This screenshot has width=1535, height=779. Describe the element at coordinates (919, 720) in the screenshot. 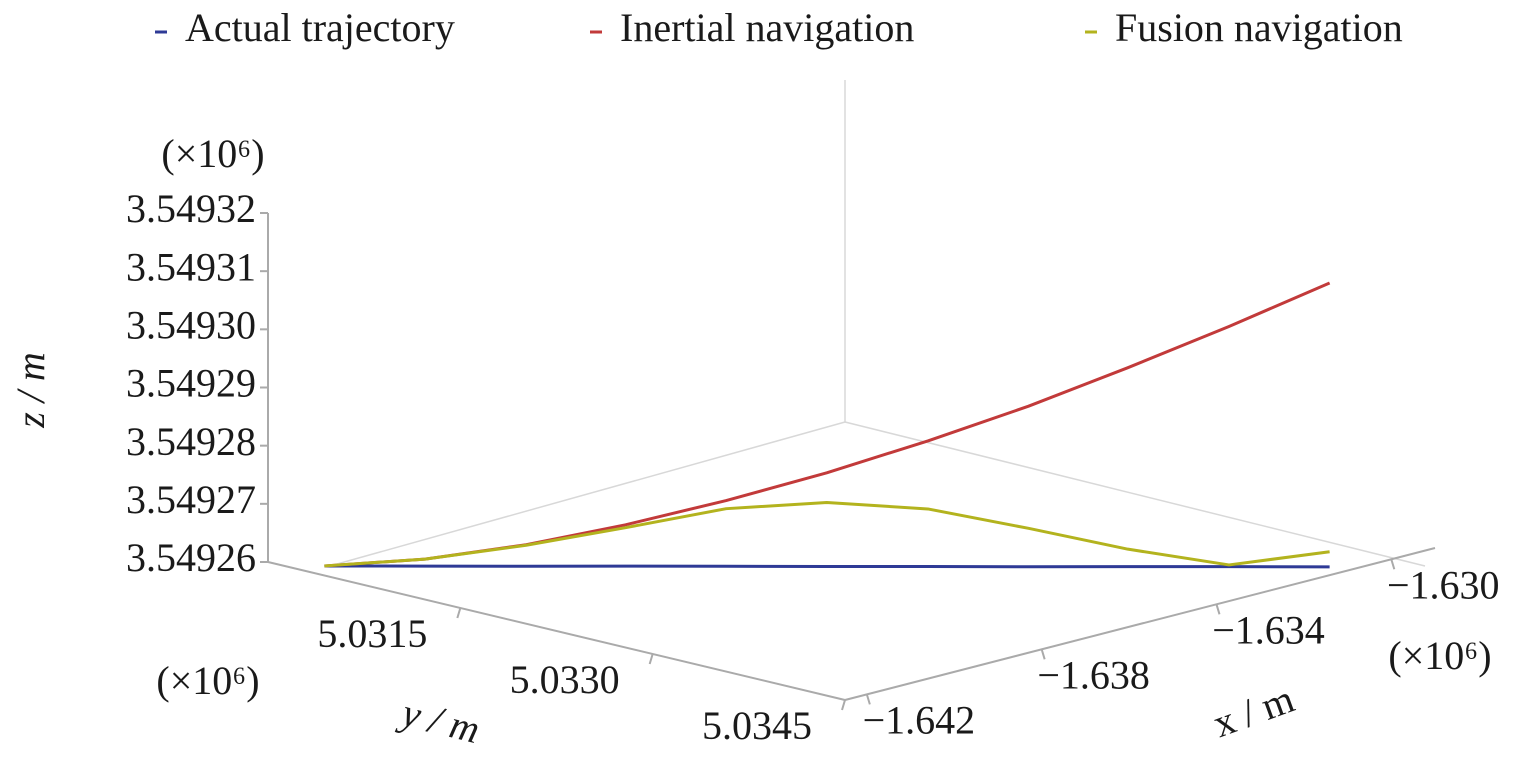

I see `x-tick-label: −1.642` at that location.